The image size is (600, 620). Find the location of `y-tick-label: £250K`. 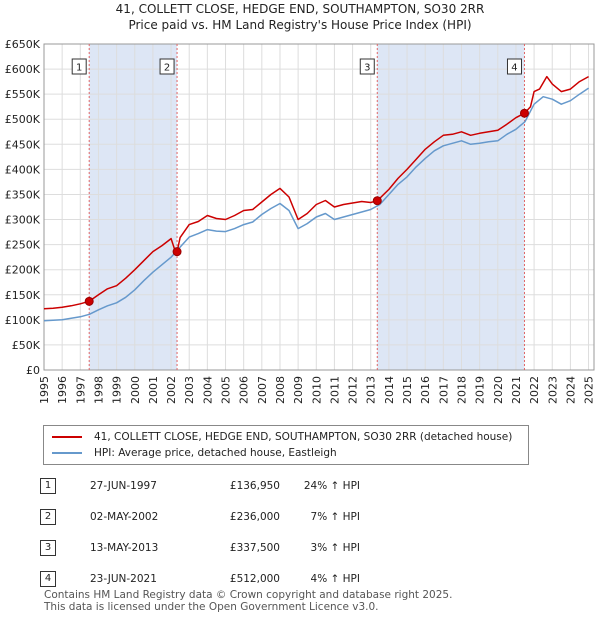

y-tick-label: £250K is located at coordinates (23, 245).